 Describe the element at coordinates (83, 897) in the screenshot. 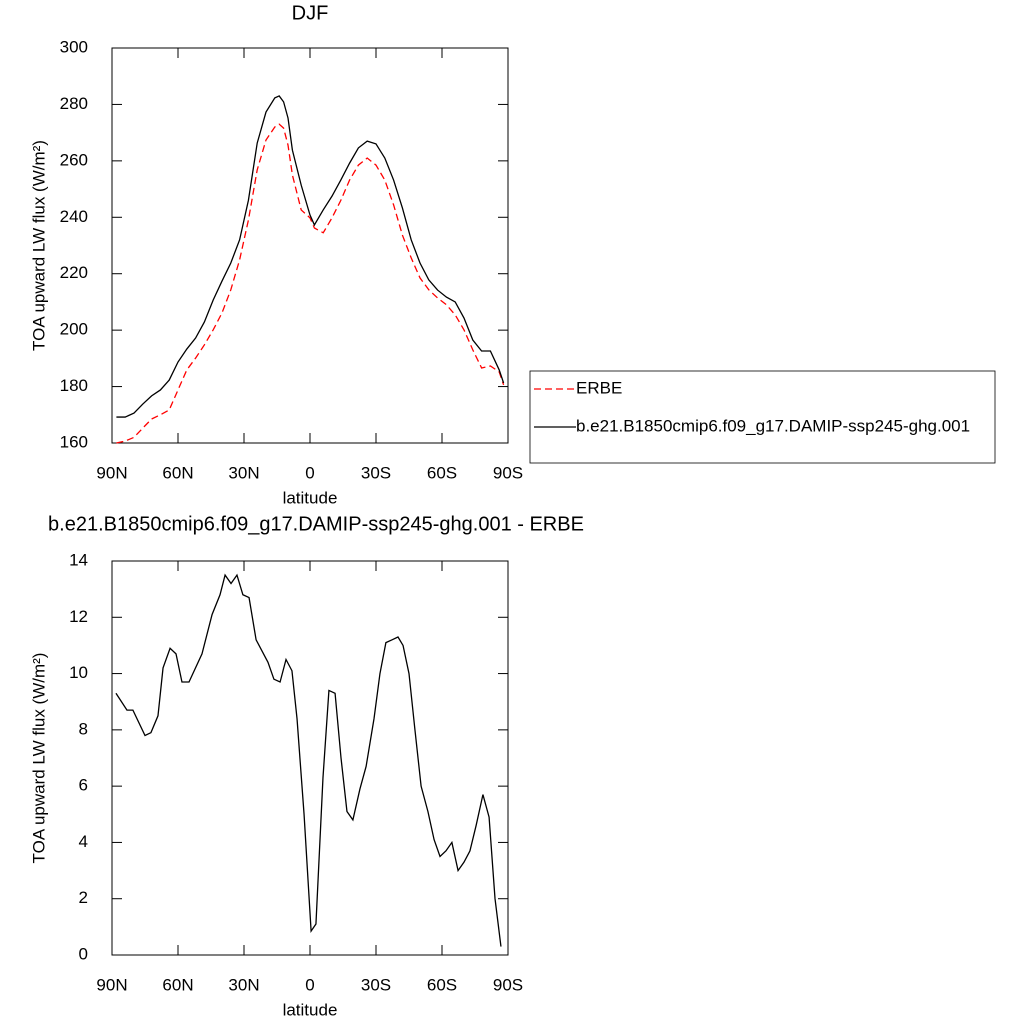

I see `y-tick-label: 2` at that location.